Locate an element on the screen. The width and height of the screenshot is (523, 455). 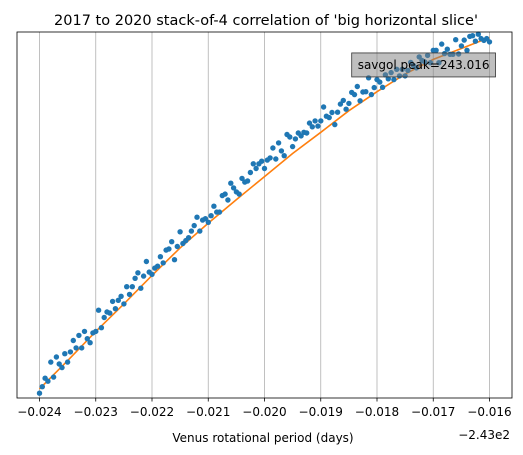
annotation-box is located at coordinates (423, 65).